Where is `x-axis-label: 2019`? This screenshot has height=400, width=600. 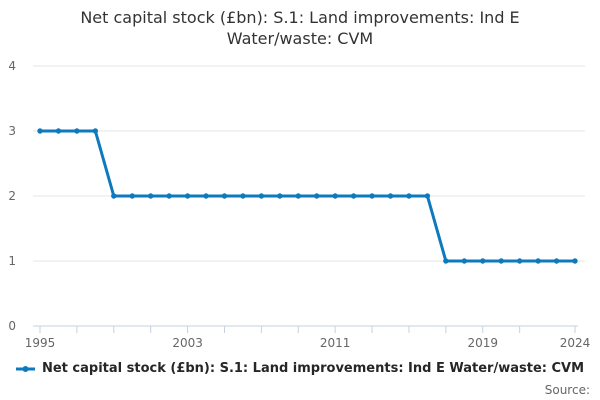 x-axis-label: 2019 is located at coordinates (482, 343).